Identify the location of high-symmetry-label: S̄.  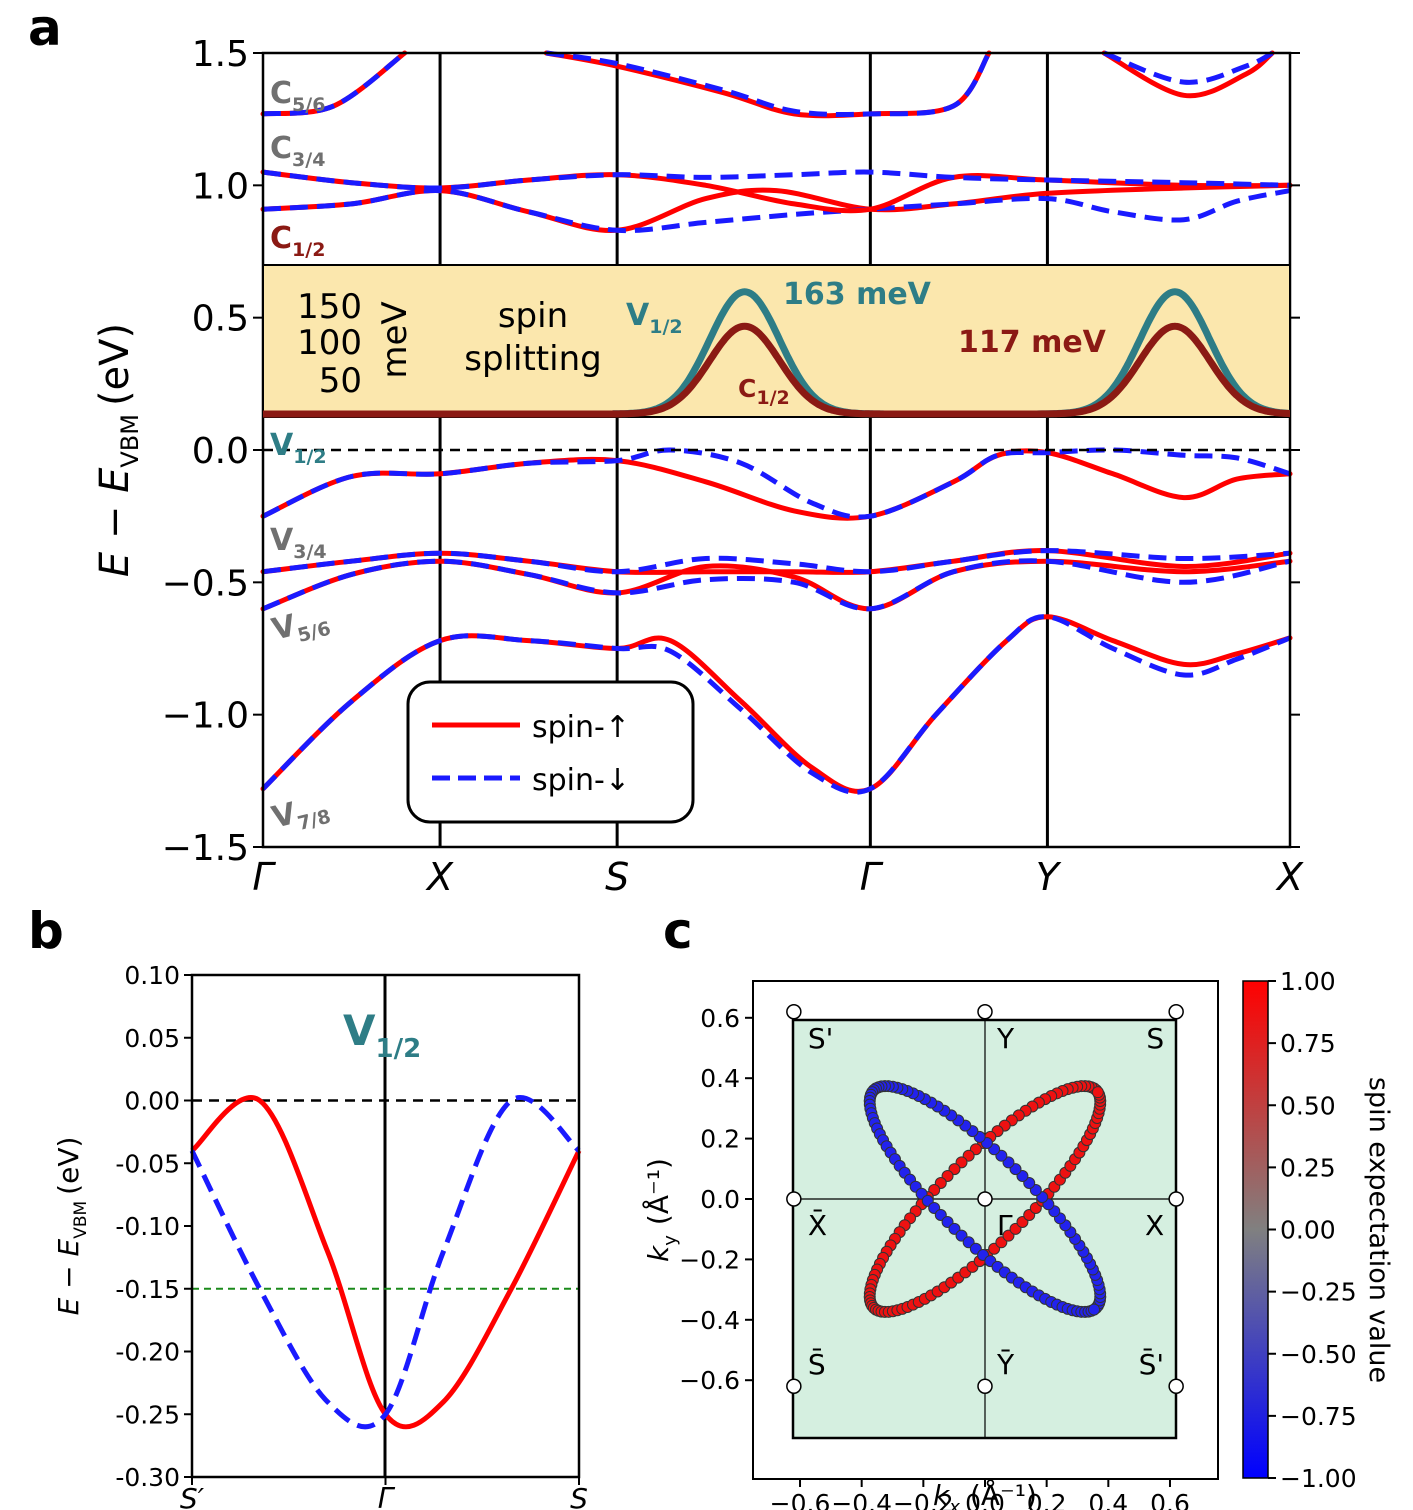
(817, 1364).